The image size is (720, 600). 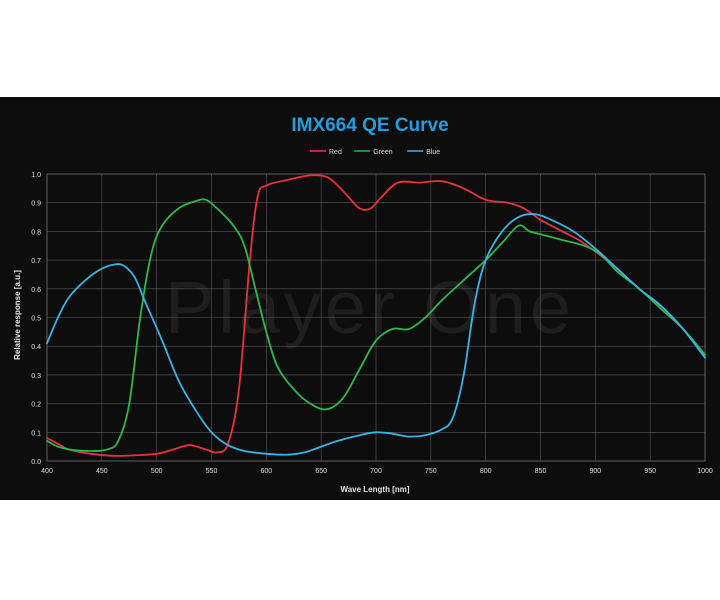 What do you see at coordinates (36, 347) in the screenshot?
I see `y-tick-label: 0.4` at bounding box center [36, 347].